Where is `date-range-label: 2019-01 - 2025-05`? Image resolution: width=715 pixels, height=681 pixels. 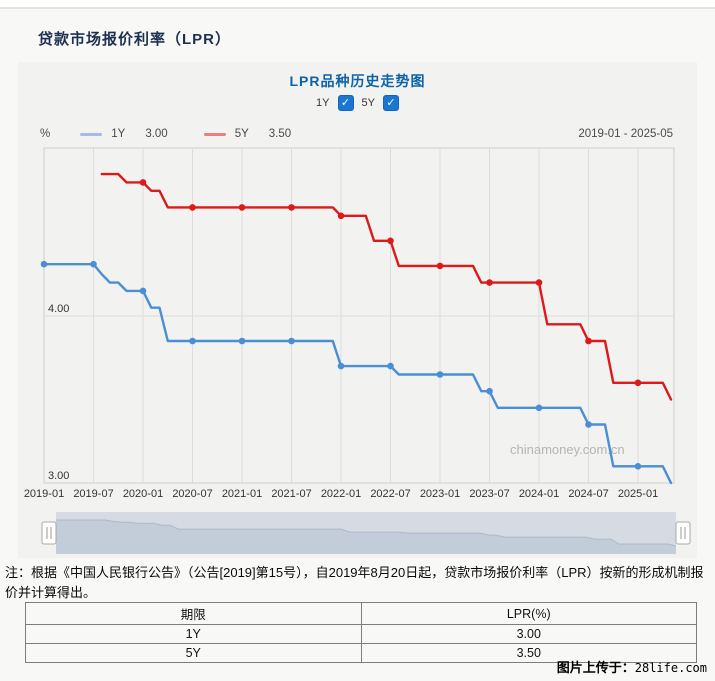 date-range-label: 2019-01 - 2025-05 is located at coordinates (625, 134).